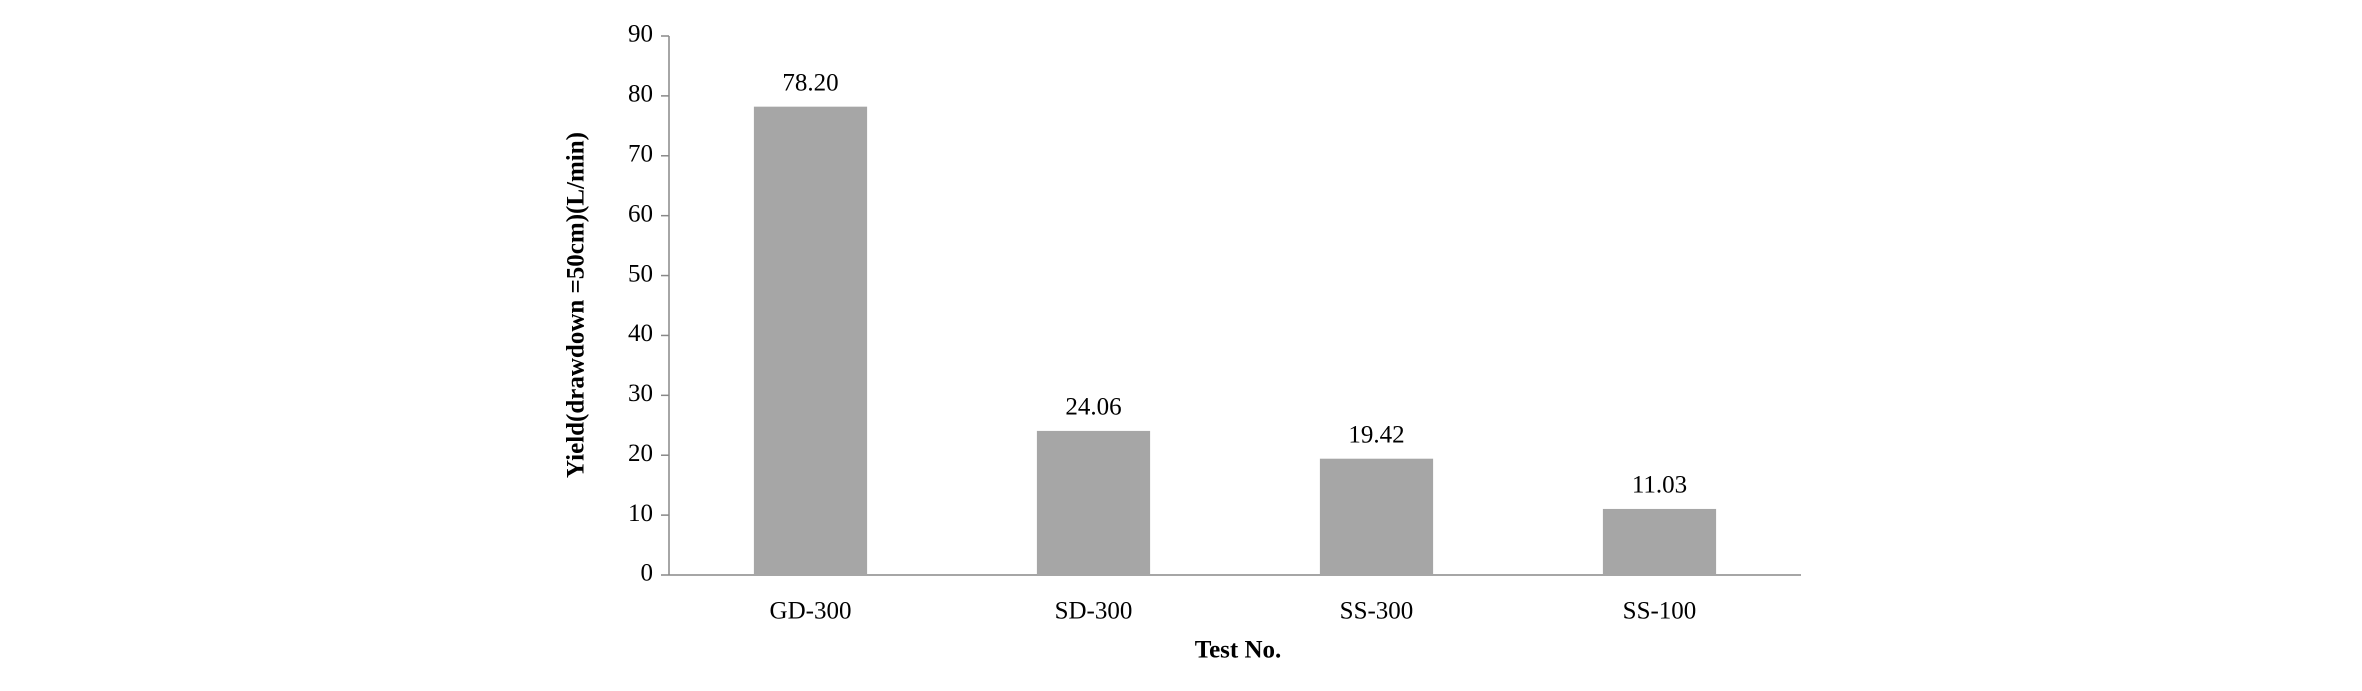  I want to click on x-tick-label: GD-300, so click(811, 611).